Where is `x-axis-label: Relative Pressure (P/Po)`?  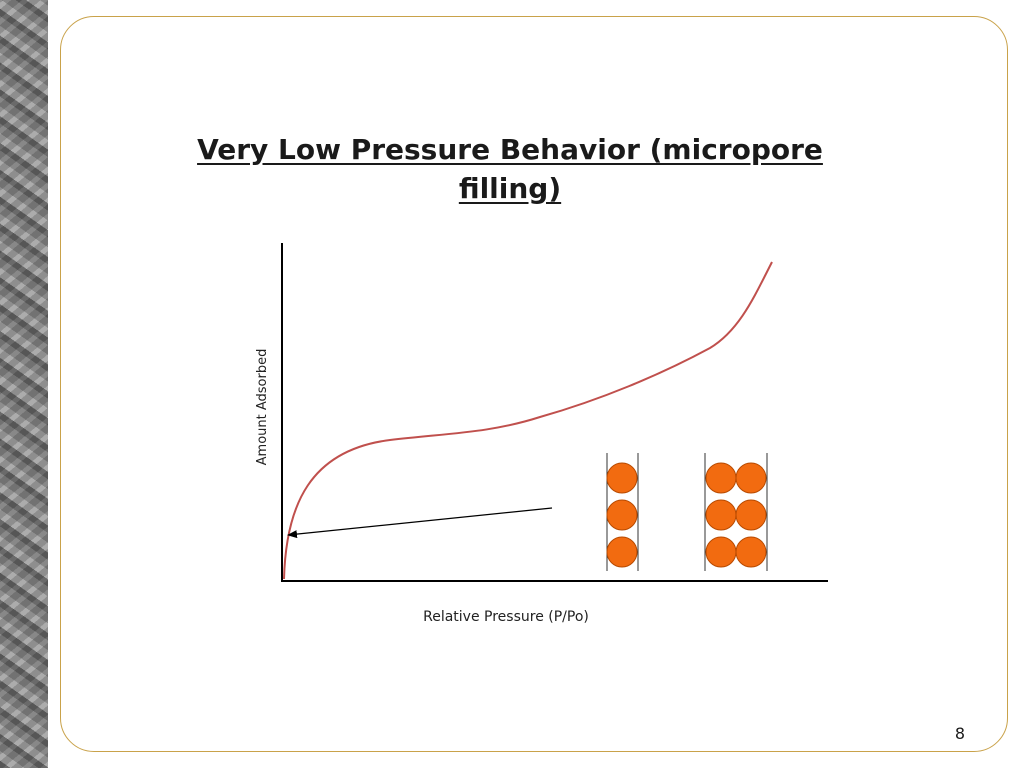
x-axis-label: Relative Pressure (P/Po) is located at coordinates (506, 617).